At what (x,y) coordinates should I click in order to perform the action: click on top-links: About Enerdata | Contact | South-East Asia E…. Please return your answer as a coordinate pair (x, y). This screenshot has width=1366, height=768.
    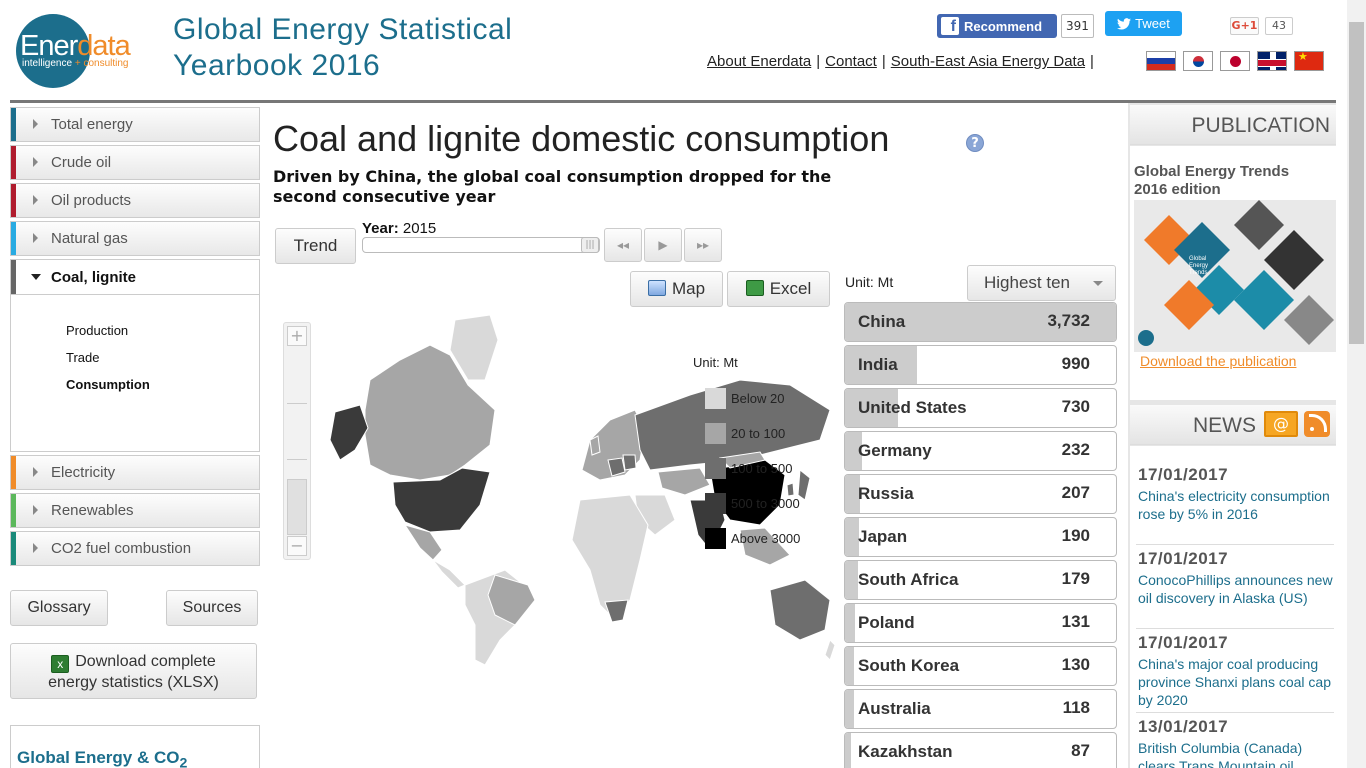
    Looking at the image, I should click on (900, 61).